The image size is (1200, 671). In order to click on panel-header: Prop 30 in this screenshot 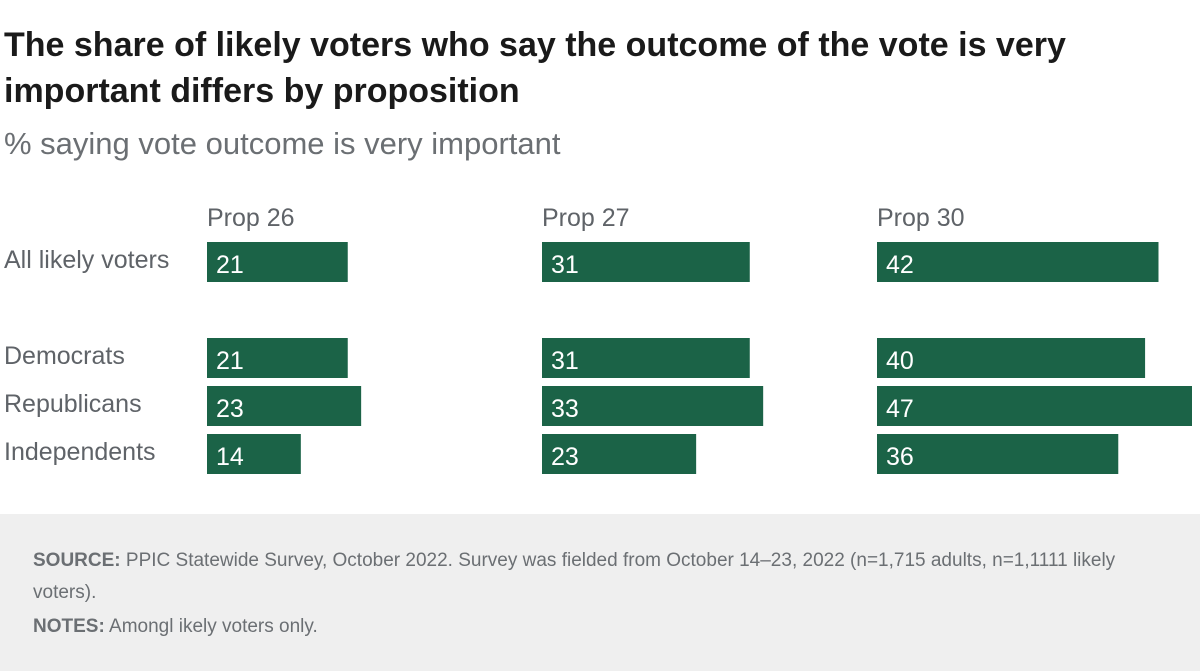, I will do `click(921, 218)`.